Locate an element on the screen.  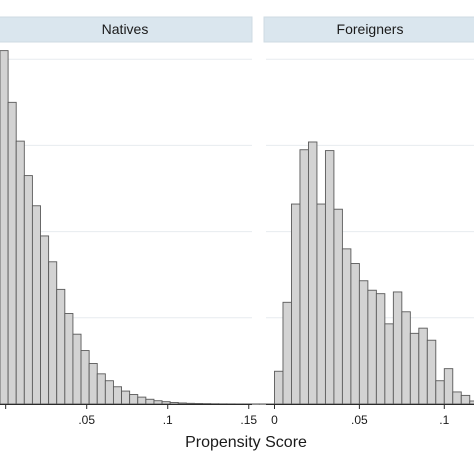
panel-title: Foreigners is located at coordinates (370, 29).